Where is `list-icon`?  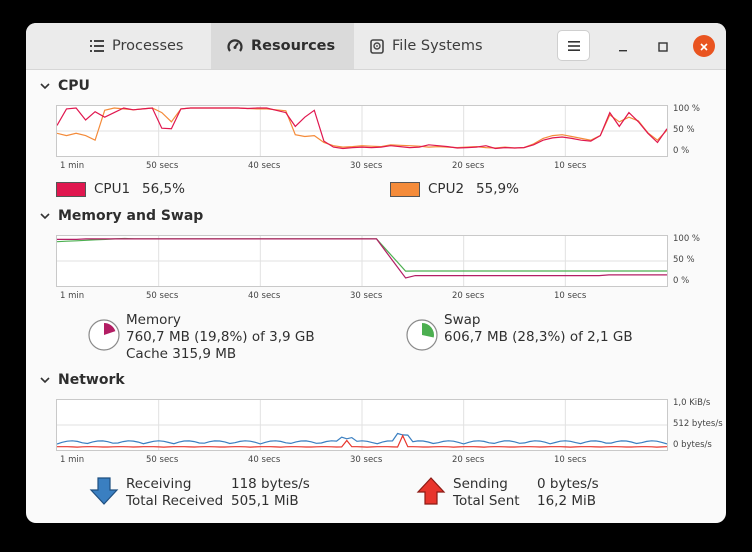 list-icon is located at coordinates (97, 46).